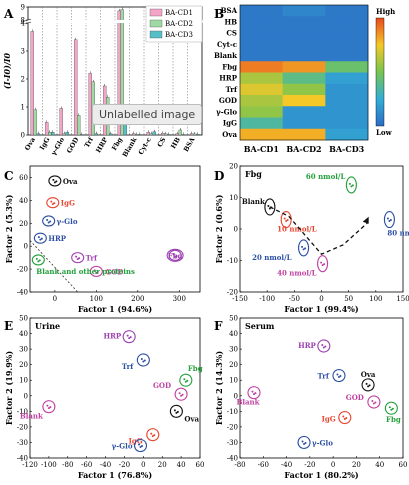 This screenshot has width=409, height=485. What do you see at coordinates (57, 238) in the screenshot?
I see `panel-c-group-label: HRP` at bounding box center [57, 238].